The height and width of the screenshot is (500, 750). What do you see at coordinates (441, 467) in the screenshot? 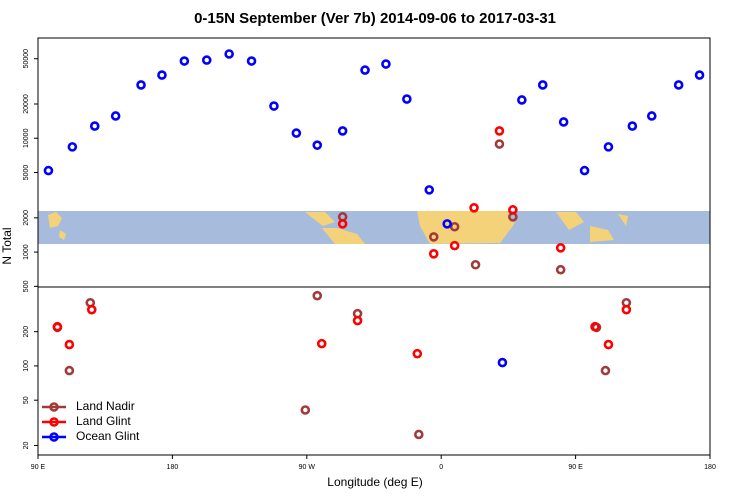
I see `x-tick-label: 0` at bounding box center [441, 467].